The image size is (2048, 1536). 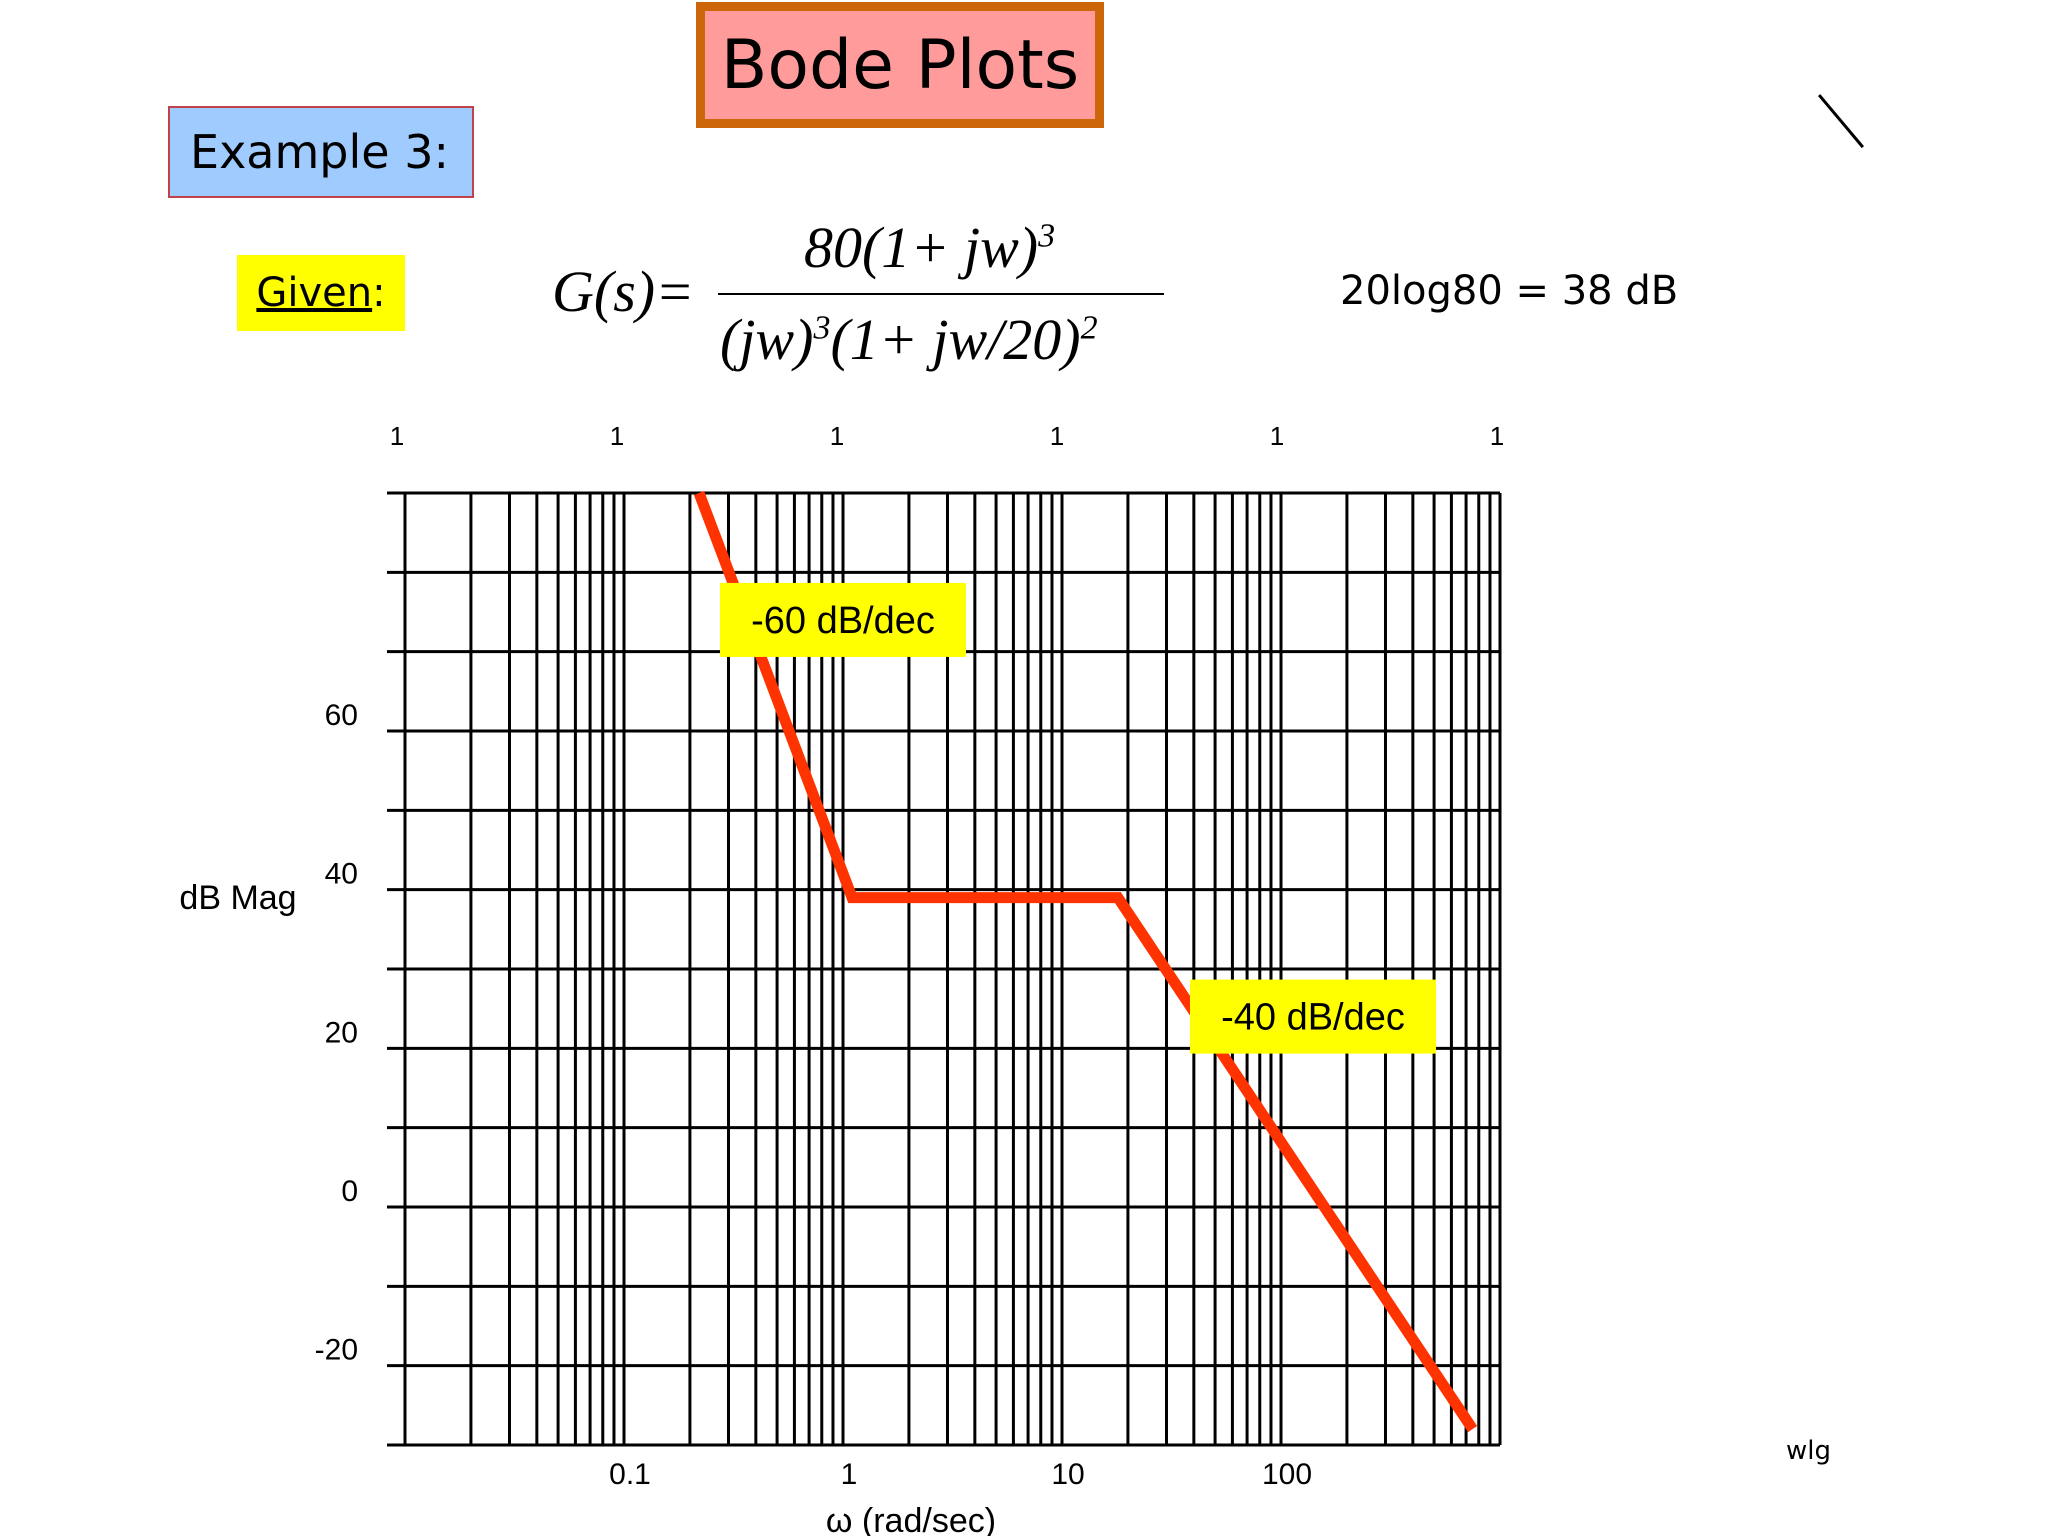 What do you see at coordinates (341, 874) in the screenshot?
I see `y-tick-label: 40` at bounding box center [341, 874].